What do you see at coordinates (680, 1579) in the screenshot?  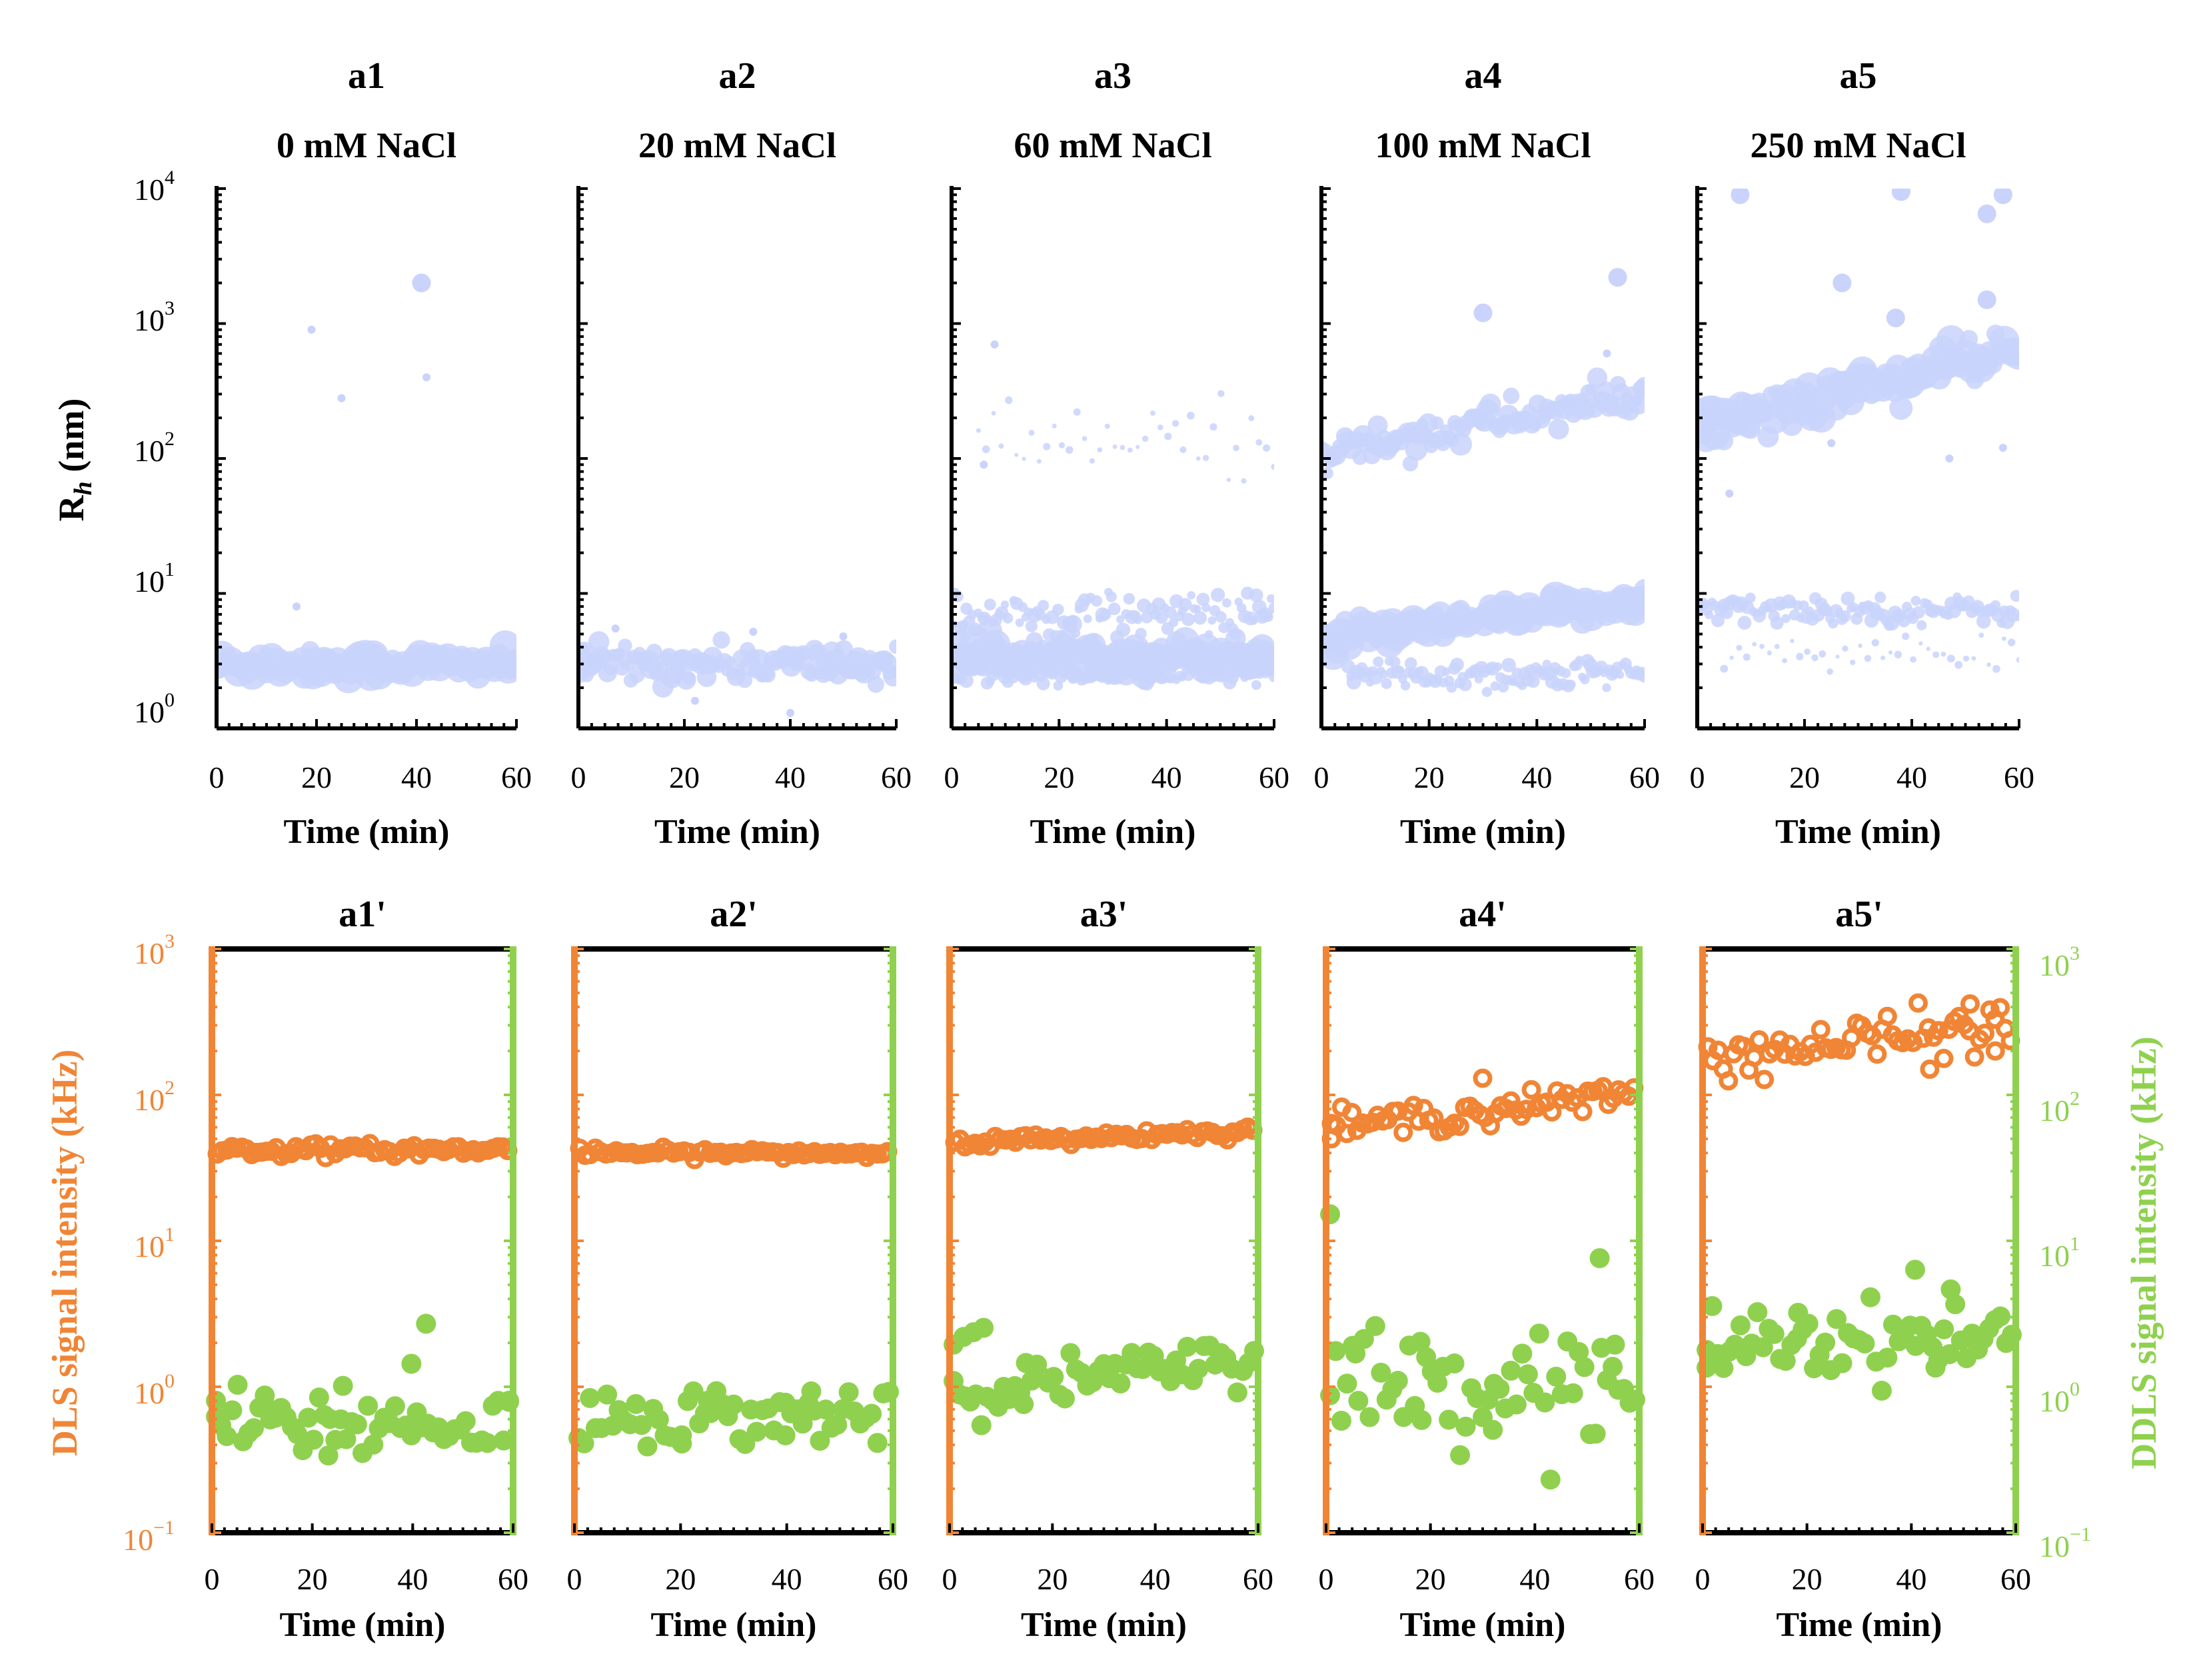 I see `x-tick-label-a2': 20` at bounding box center [680, 1579].